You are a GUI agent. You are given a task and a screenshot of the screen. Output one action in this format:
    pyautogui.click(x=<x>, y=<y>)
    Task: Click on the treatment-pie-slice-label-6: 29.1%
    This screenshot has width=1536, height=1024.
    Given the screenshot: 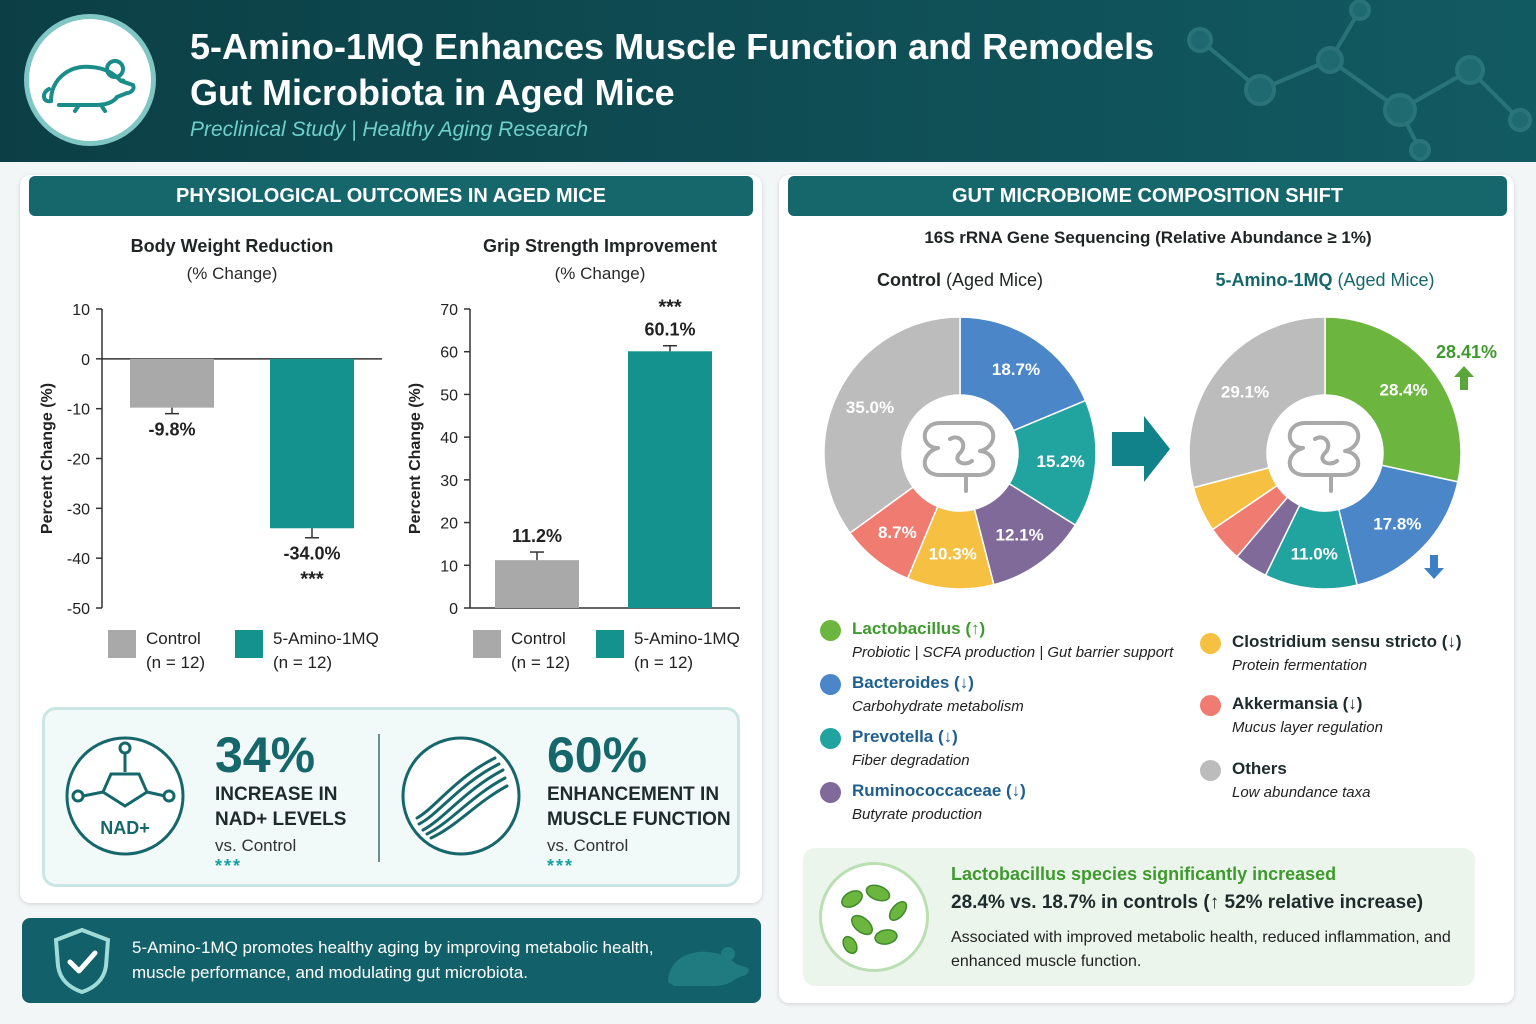 What is the action you would take?
    pyautogui.click(x=1245, y=391)
    